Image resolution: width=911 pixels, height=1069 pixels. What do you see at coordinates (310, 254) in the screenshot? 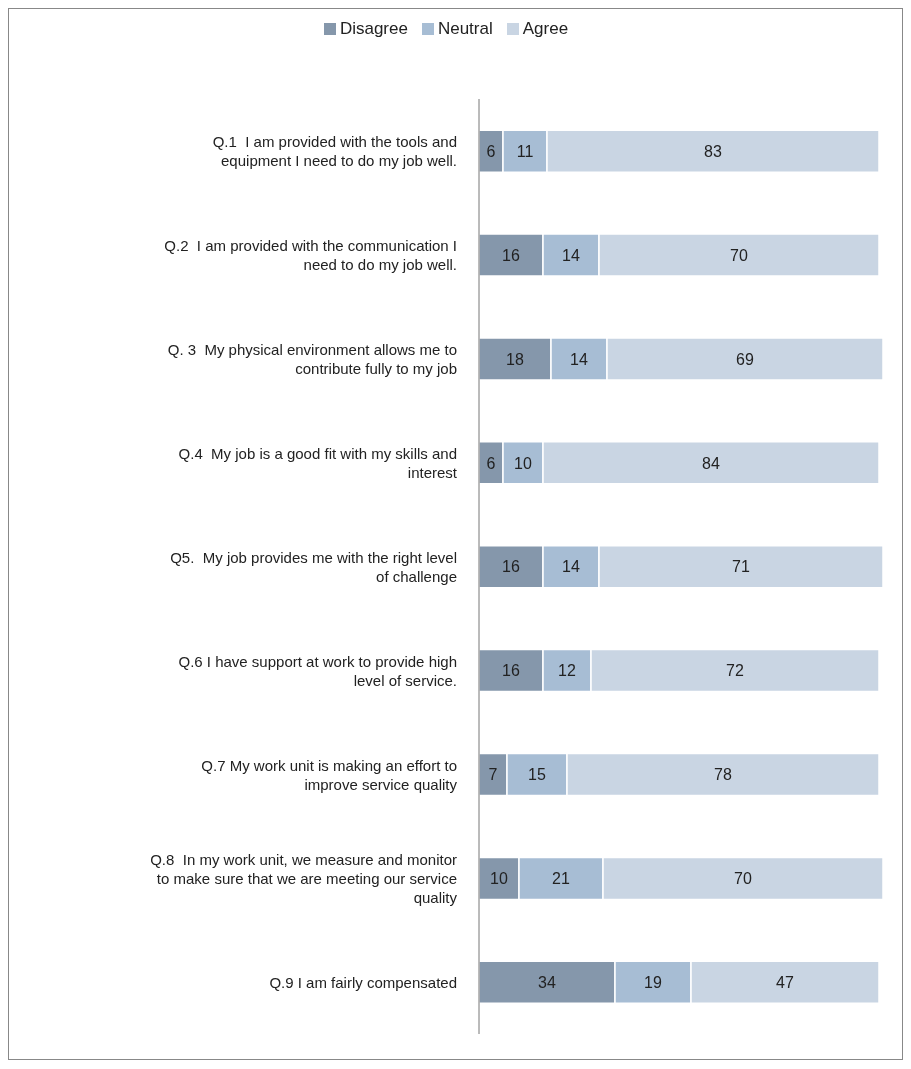
I see `y-tick-label: Q.2 I am provided with the communication I need to do my job well.` at bounding box center [310, 254].